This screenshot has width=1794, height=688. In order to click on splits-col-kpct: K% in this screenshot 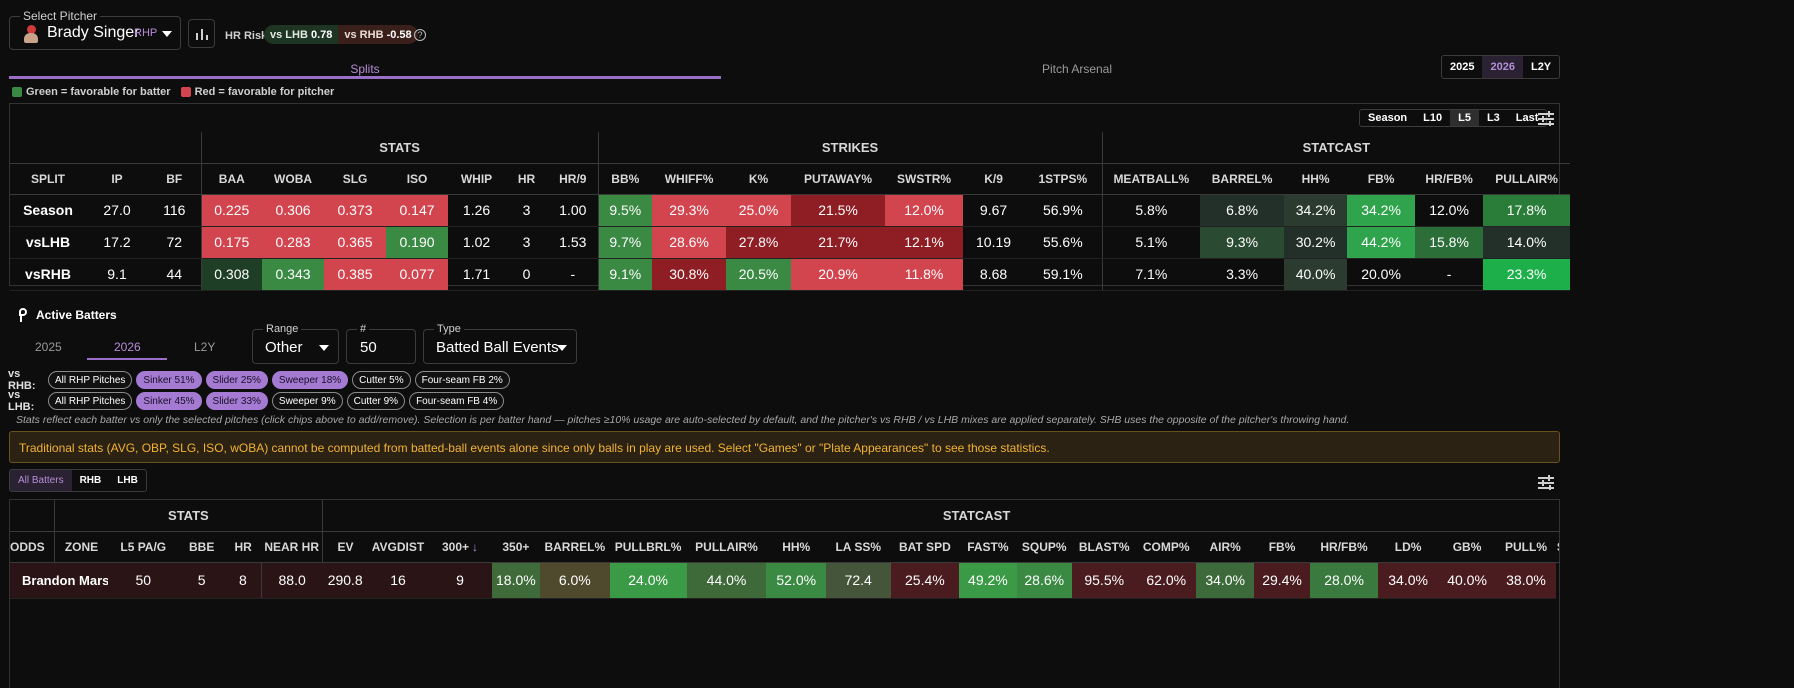, I will do `click(759, 179)`.